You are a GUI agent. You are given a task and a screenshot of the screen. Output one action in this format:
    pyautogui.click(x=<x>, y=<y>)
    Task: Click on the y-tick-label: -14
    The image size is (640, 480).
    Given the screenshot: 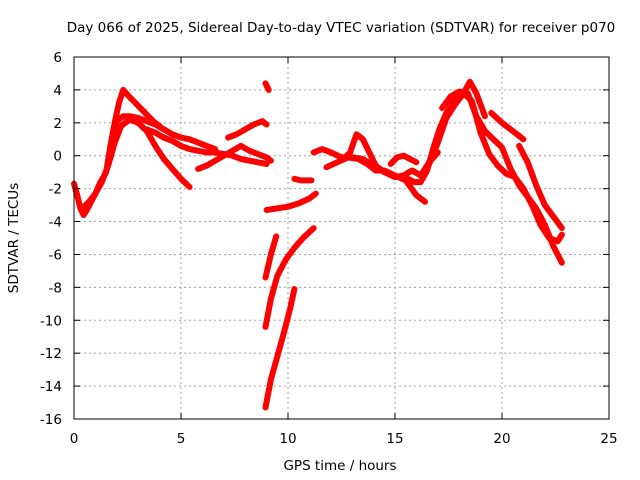 What is the action you would take?
    pyautogui.click(x=51, y=387)
    